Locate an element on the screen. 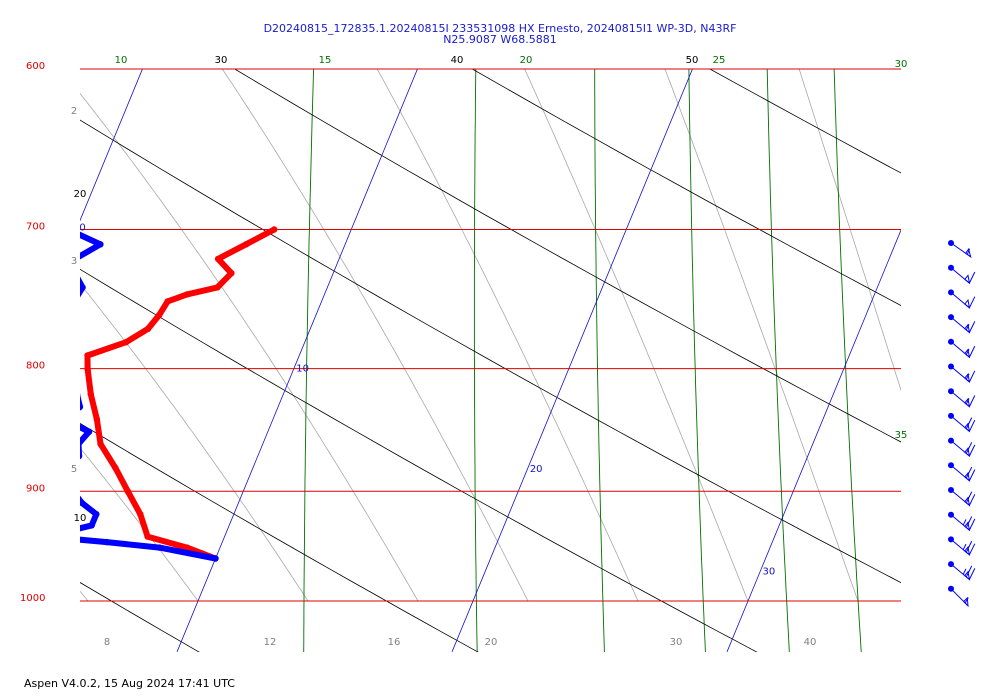 This screenshot has width=1000, height=700. pressure-label: 1000 is located at coordinates (32, 598).